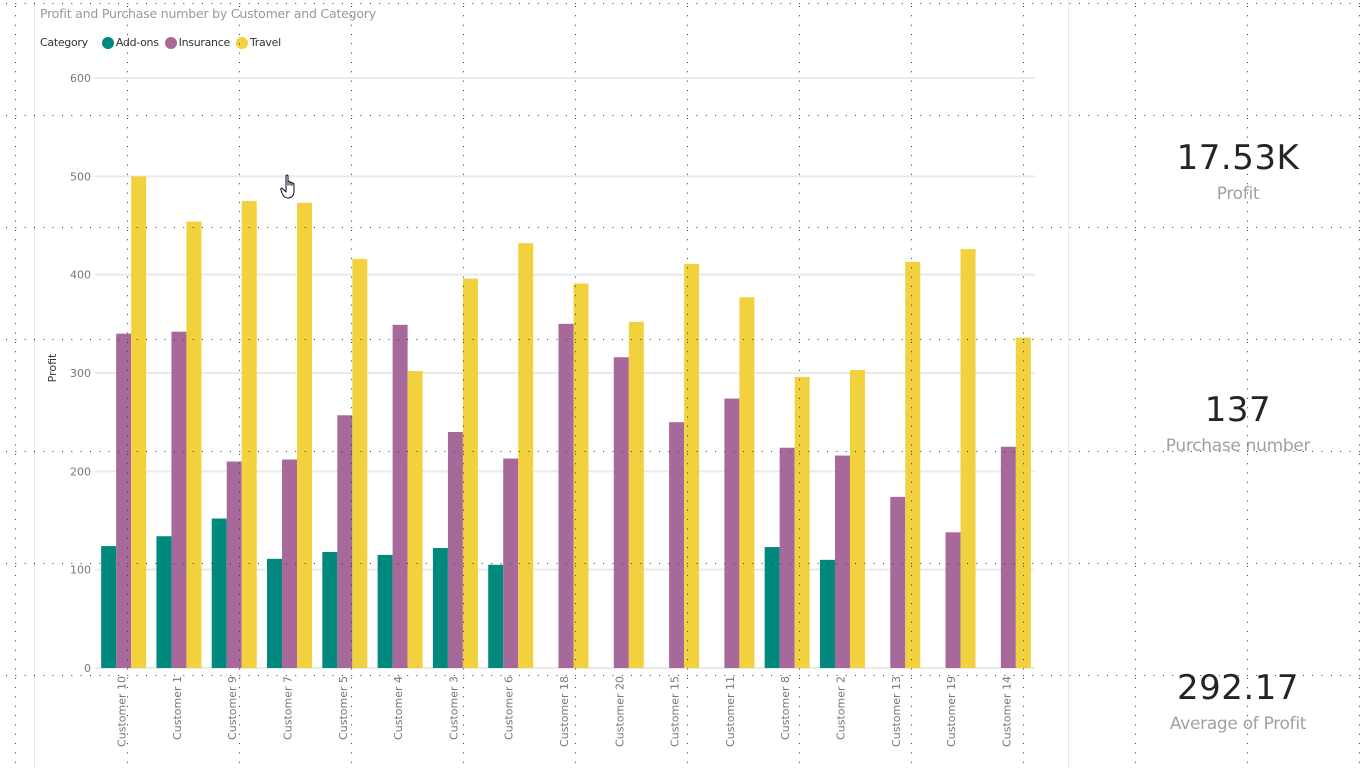  What do you see at coordinates (619, 711) in the screenshot?
I see `x-tick-label: Customer 20` at bounding box center [619, 711].